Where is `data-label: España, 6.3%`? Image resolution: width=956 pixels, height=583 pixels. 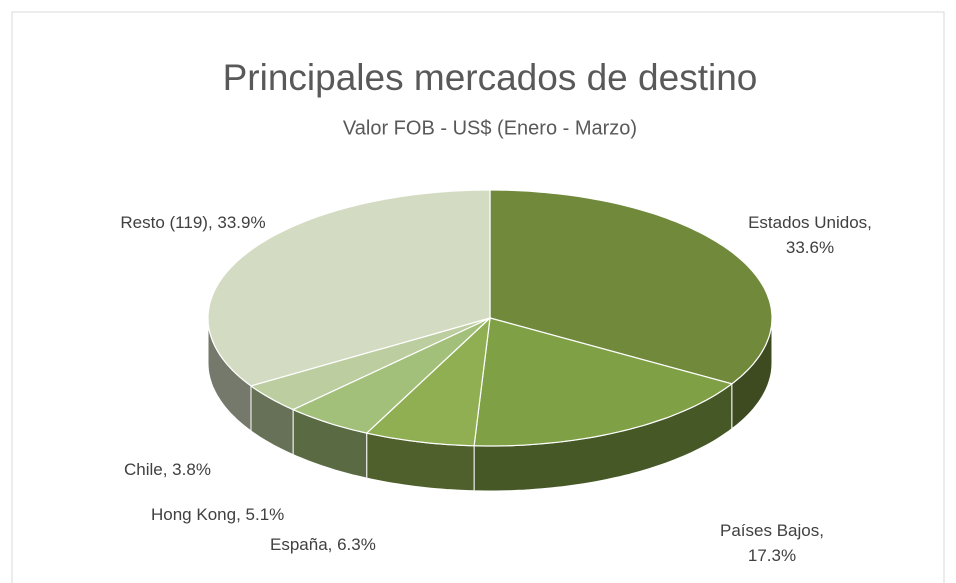 data-label: España, 6.3% is located at coordinates (323, 544).